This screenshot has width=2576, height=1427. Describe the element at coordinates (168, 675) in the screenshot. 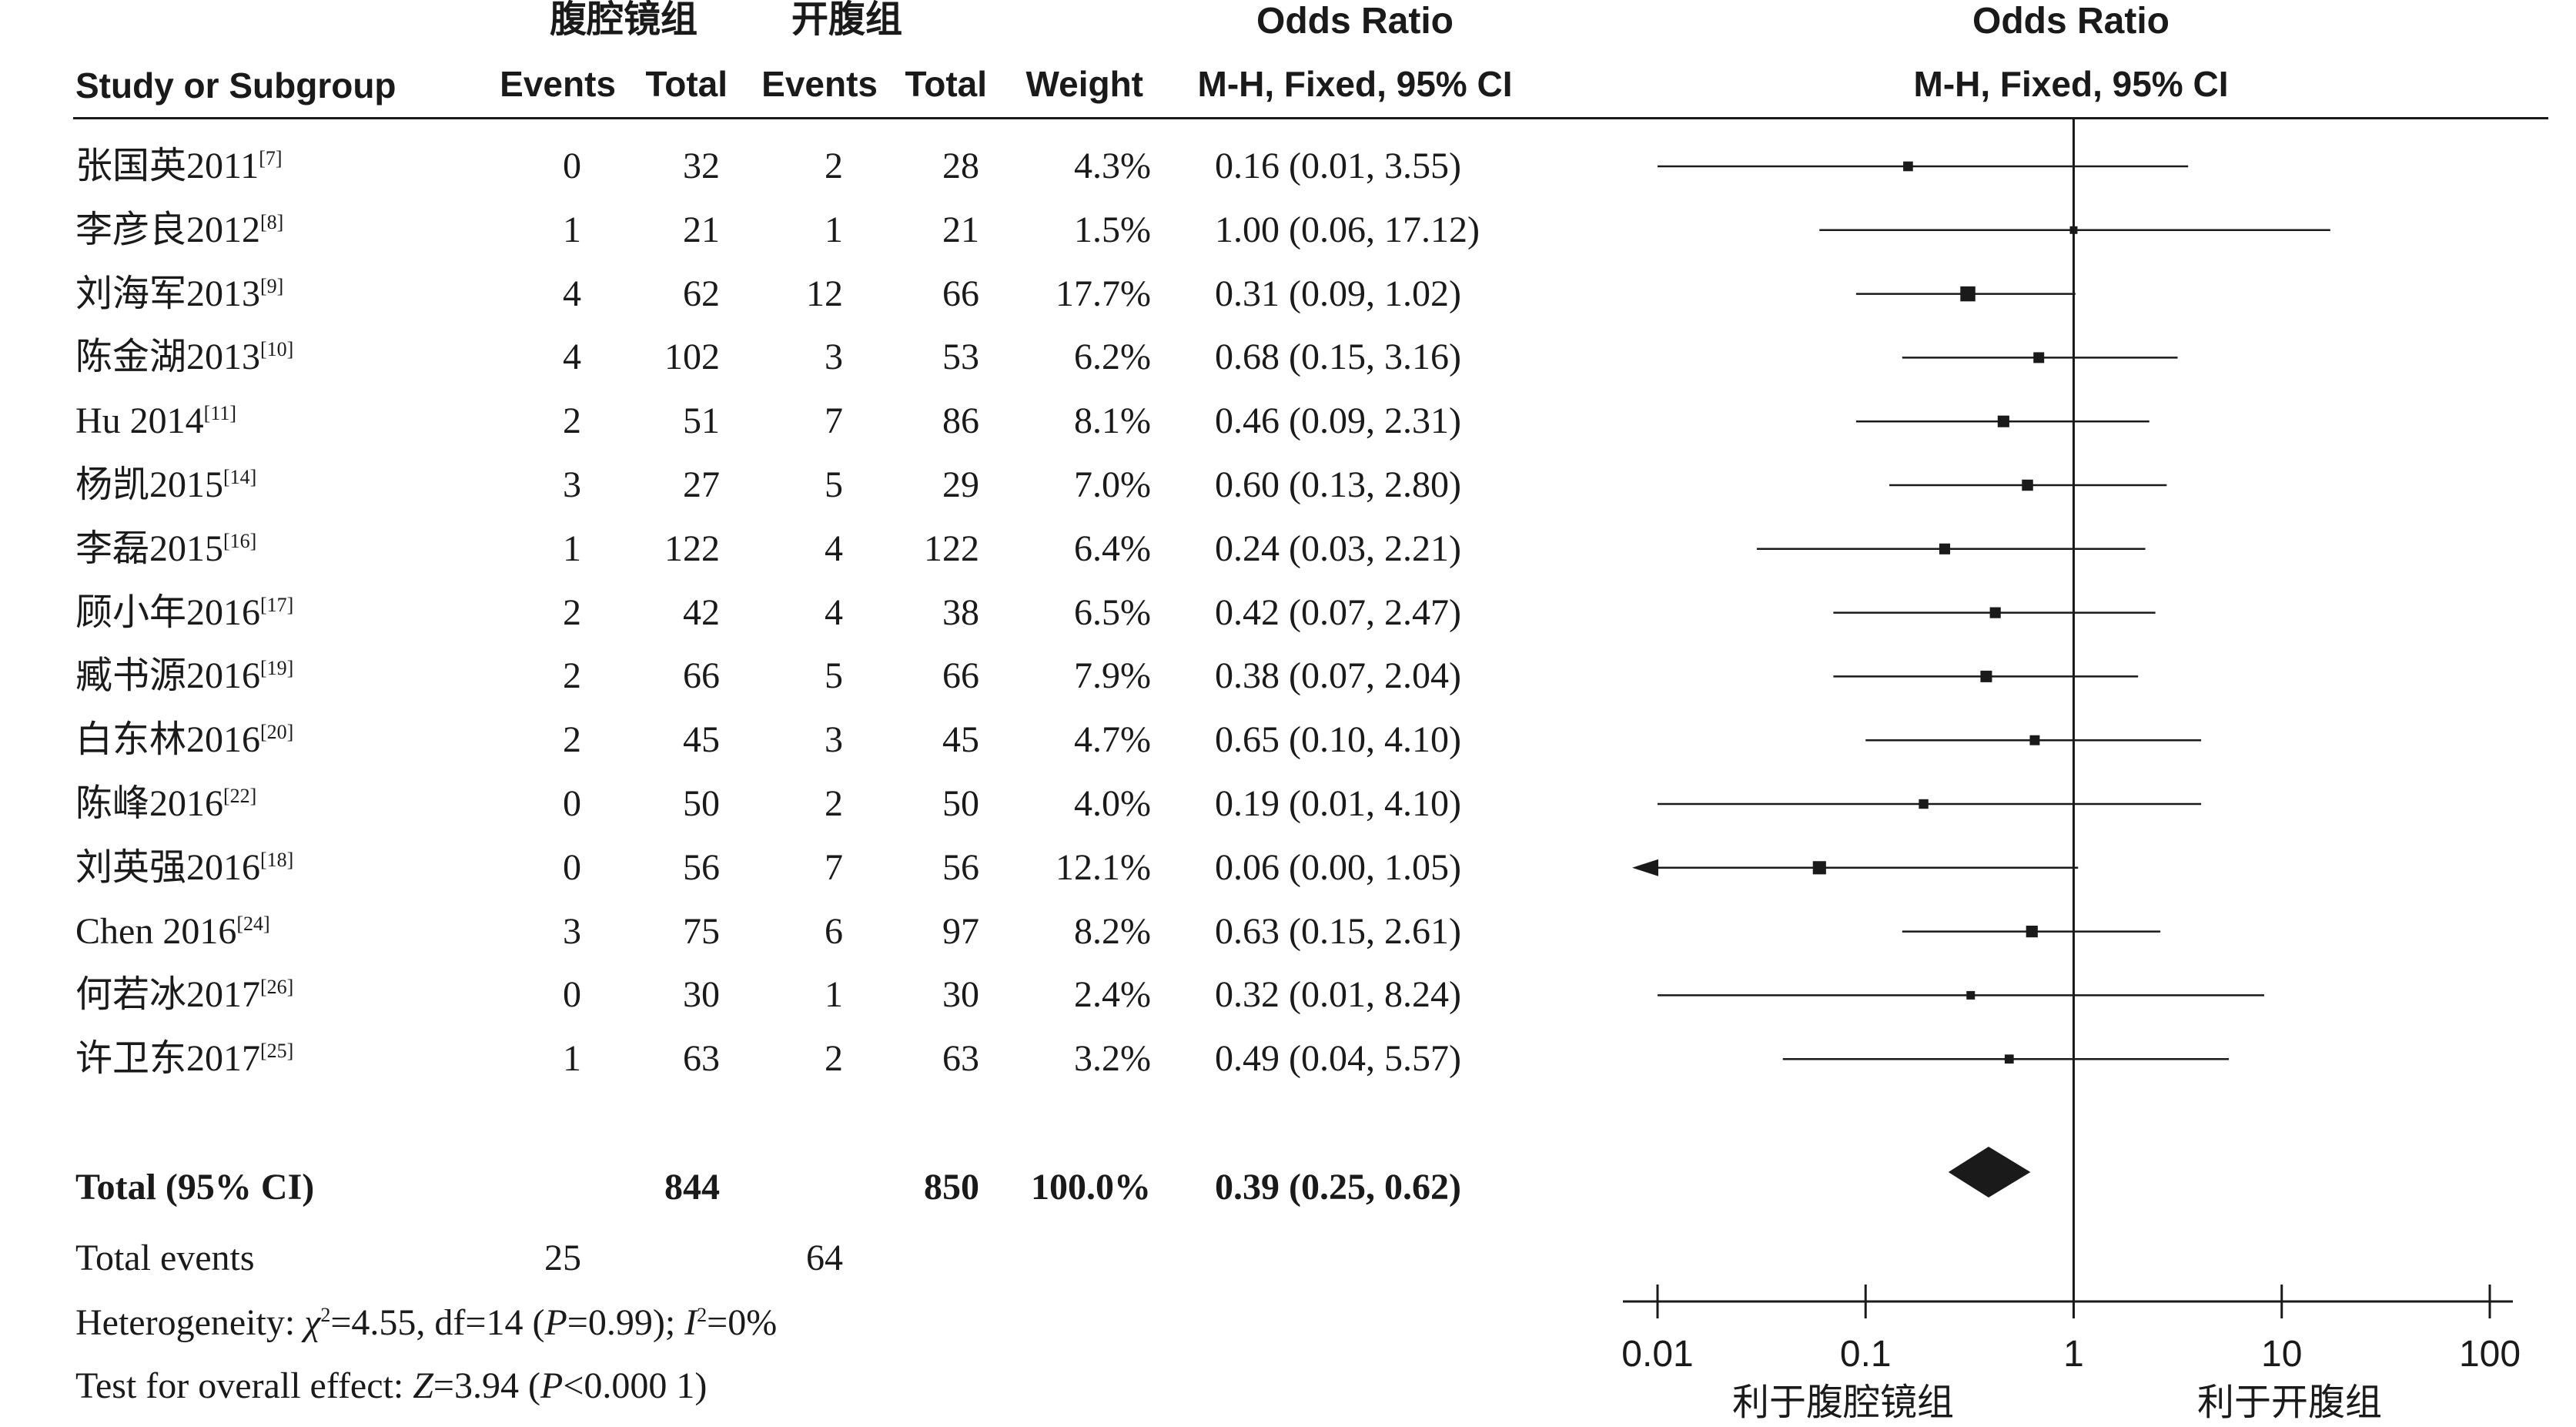

I see `study-name-text: 臧书源2016` at that location.